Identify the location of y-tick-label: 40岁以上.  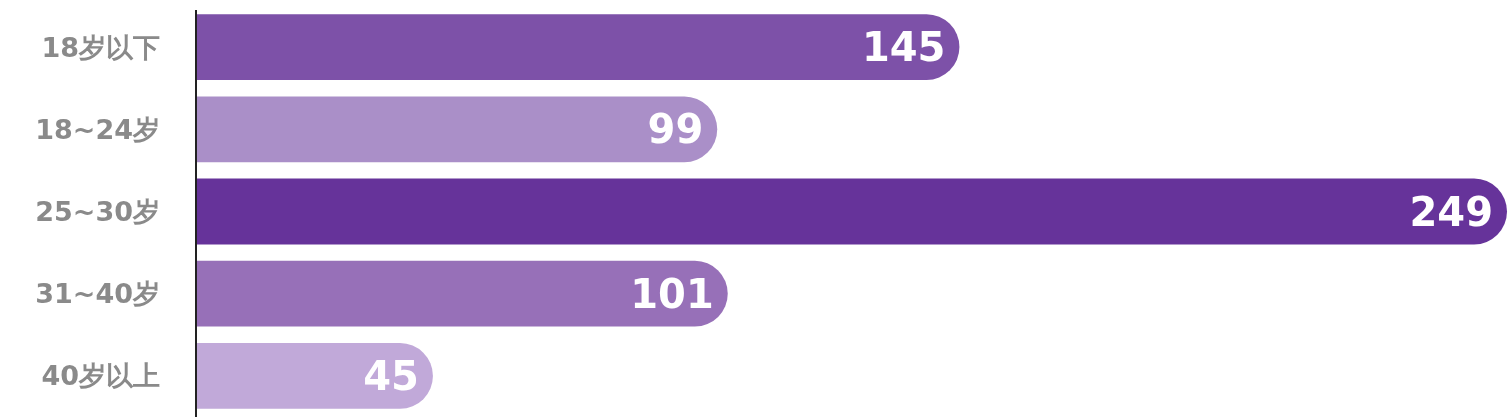
(100, 376).